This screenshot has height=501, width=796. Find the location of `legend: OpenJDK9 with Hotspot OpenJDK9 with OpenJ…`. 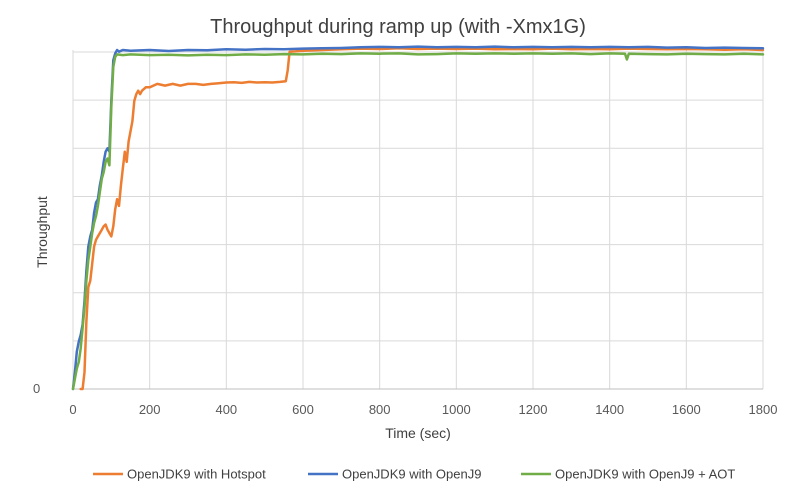

legend: OpenJDK9 with Hotspot OpenJDK9 with OpenJ… is located at coordinates (414, 474).